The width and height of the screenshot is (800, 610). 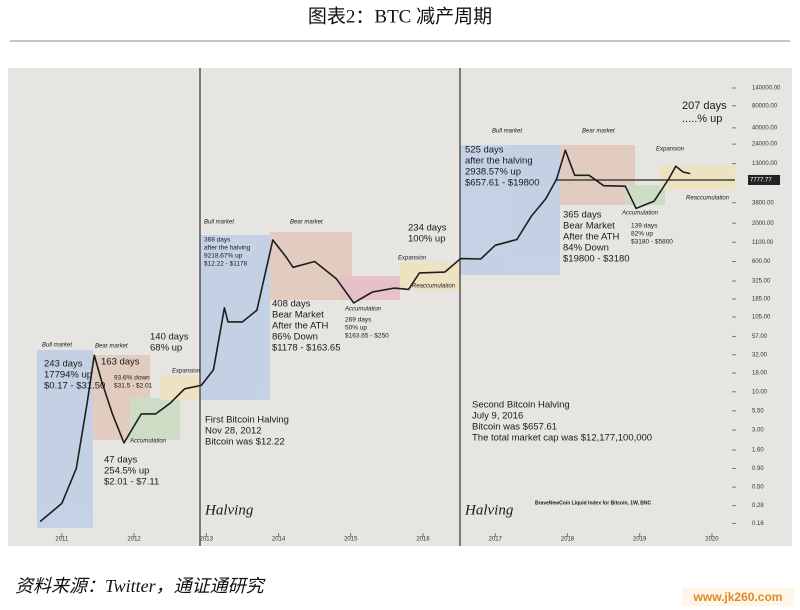 What do you see at coordinates (761, 282) in the screenshot?
I see `y-tick-label: 325.00` at bounding box center [761, 282].